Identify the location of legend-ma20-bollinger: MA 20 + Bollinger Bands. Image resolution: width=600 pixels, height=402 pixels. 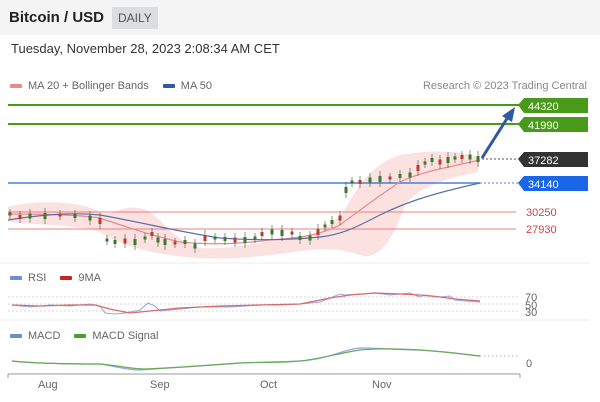
(79, 86).